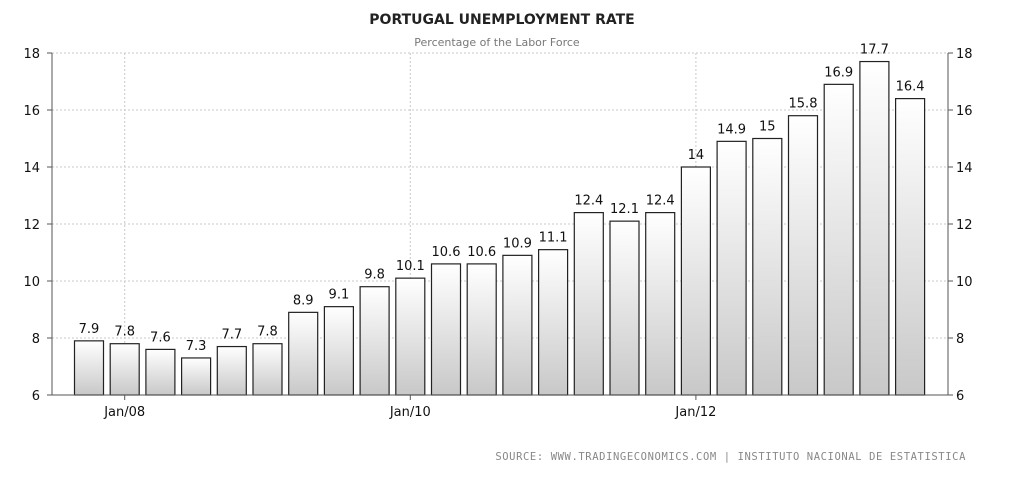 The width and height of the screenshot is (1024, 477). I want to click on data-label: 15, so click(767, 127).